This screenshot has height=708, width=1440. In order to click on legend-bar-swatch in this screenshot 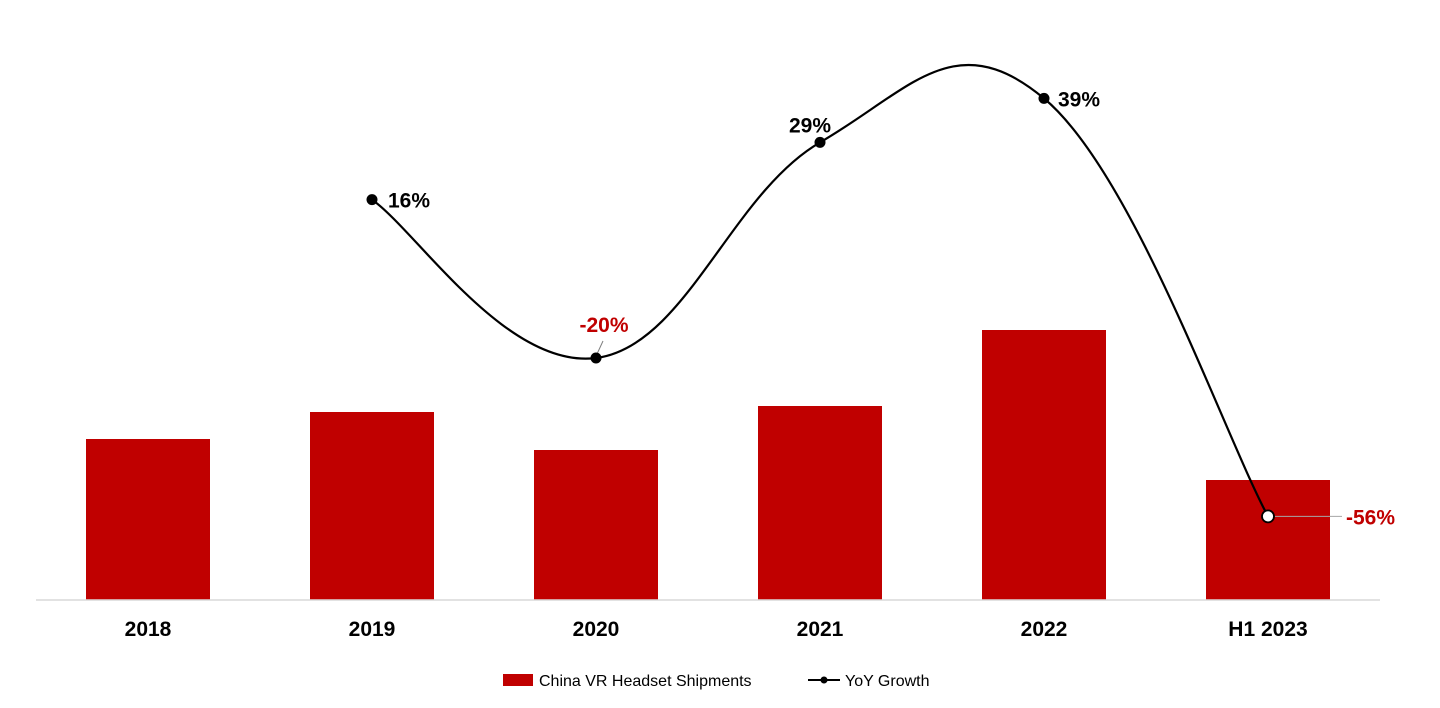, I will do `click(518, 680)`.